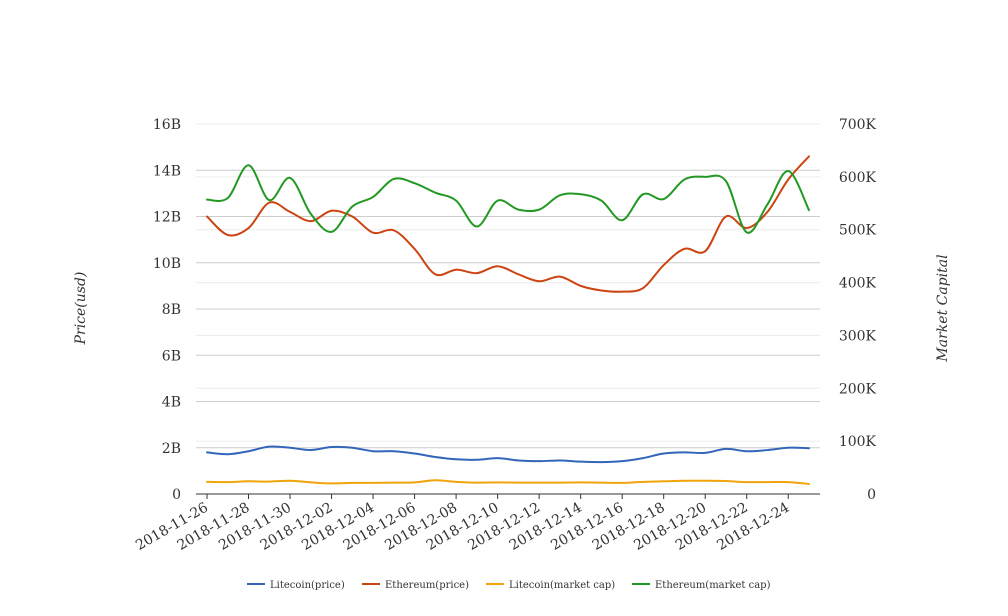 The width and height of the screenshot is (1008, 616). What do you see at coordinates (167, 171) in the screenshot?
I see `left-tick-label: 14B` at bounding box center [167, 171].